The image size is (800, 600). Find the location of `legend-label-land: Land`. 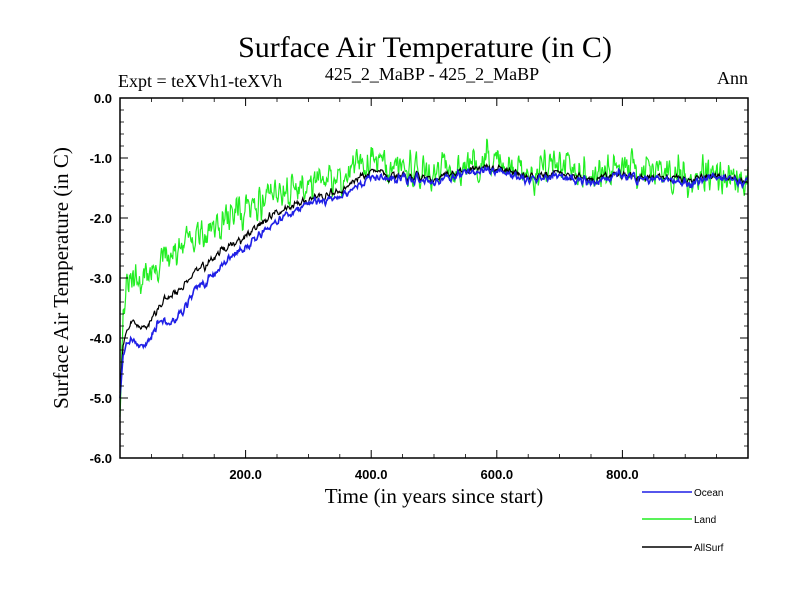

legend-label-land: Land is located at coordinates (705, 520).